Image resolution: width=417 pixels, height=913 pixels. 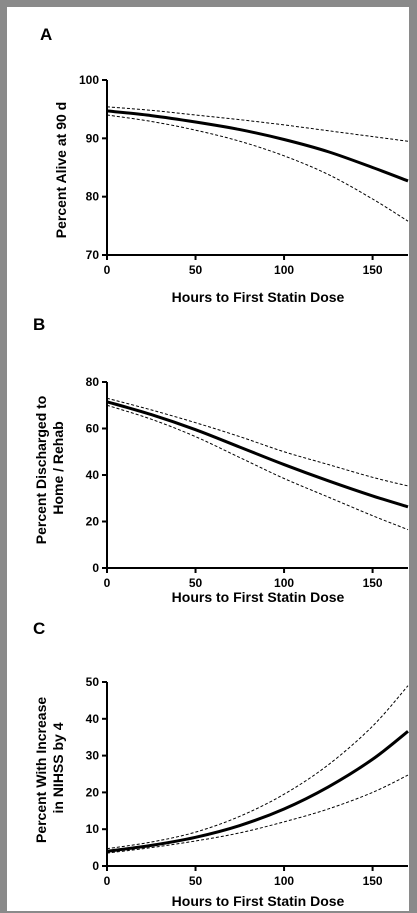 I want to click on estimate-line-b-estimate, so click(x=257, y=454).